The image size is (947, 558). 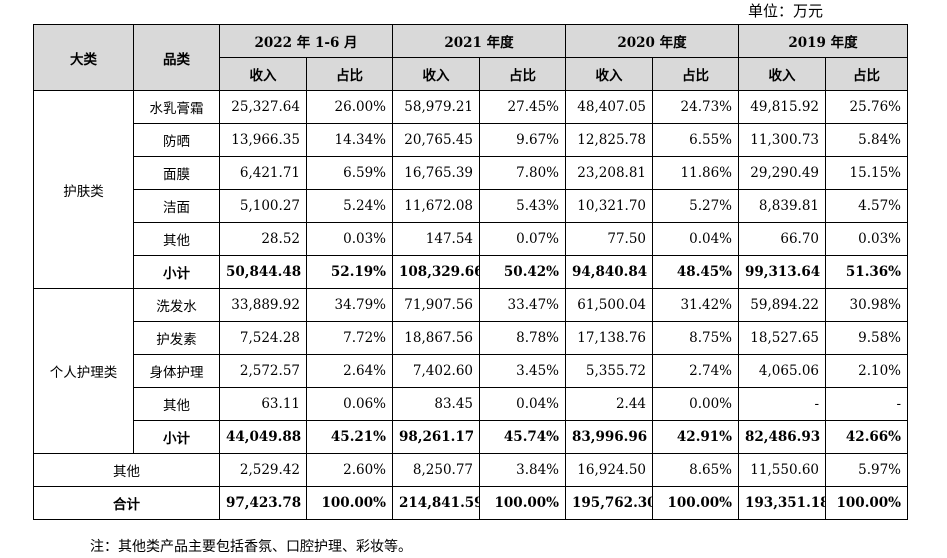 I want to click on share-cell: 6.55%, so click(x=696, y=140).